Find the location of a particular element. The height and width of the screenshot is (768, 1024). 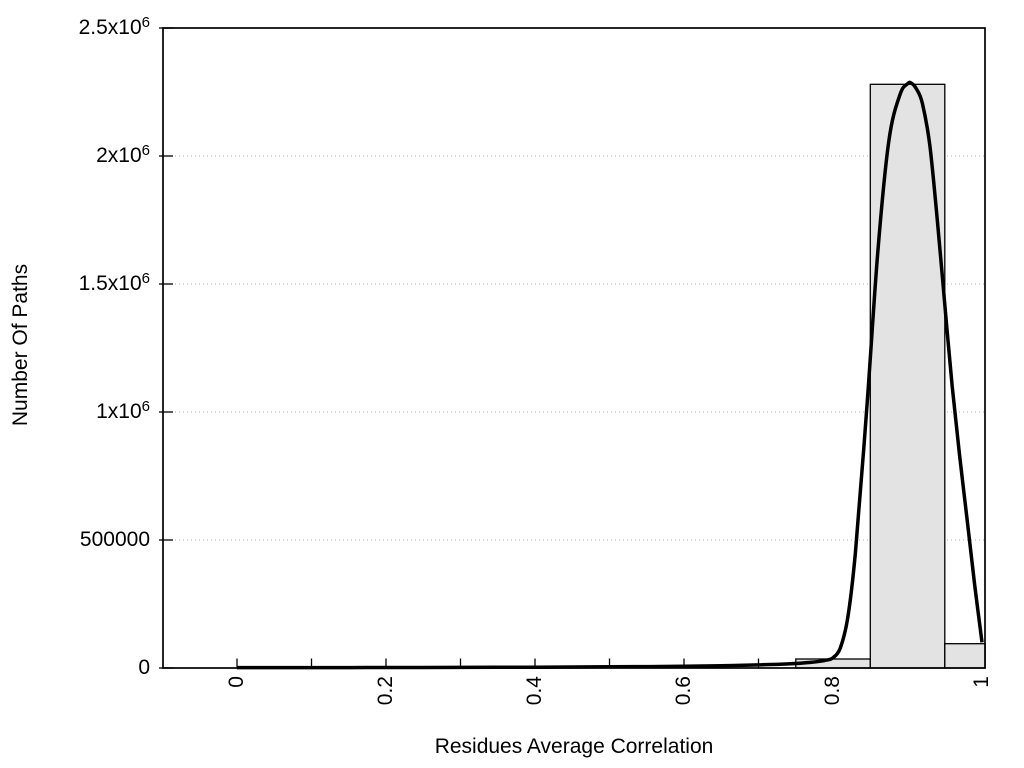

x-tick-label: 0.2 is located at coordinates (385, 691).